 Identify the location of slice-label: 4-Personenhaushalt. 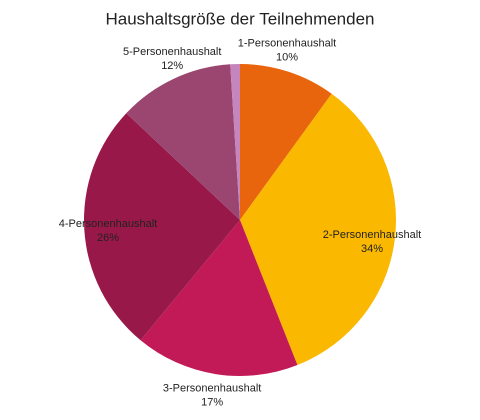
(108, 224).